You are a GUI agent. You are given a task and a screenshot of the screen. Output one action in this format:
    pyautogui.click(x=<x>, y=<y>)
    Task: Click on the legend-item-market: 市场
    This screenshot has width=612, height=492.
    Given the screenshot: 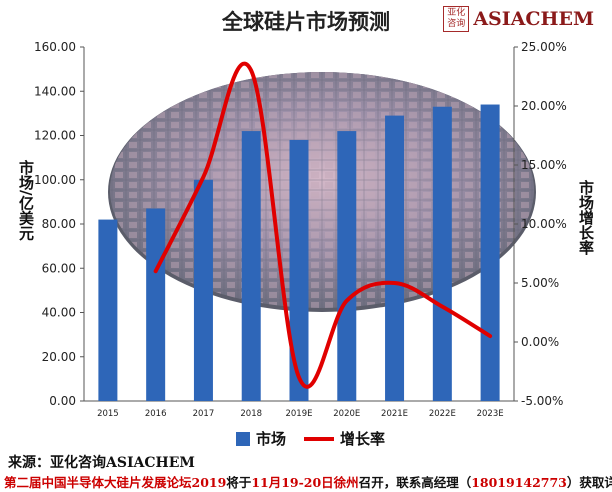 What is the action you would take?
    pyautogui.click(x=261, y=438)
    